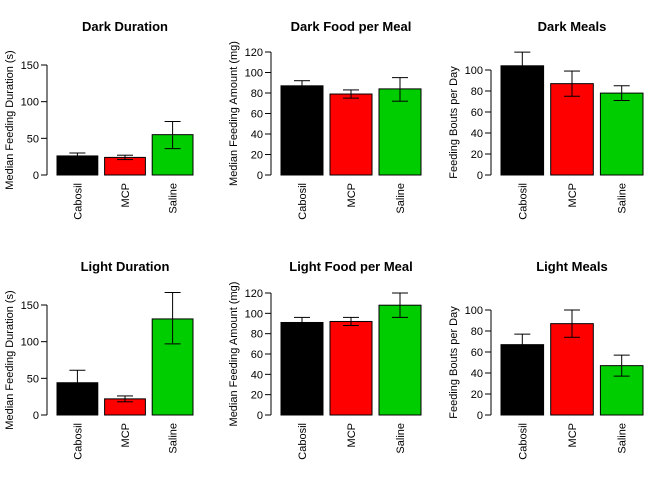 The image size is (672, 480). What do you see at coordinates (351, 26) in the screenshot?
I see `panel-title: Dark Food per Meal` at bounding box center [351, 26].